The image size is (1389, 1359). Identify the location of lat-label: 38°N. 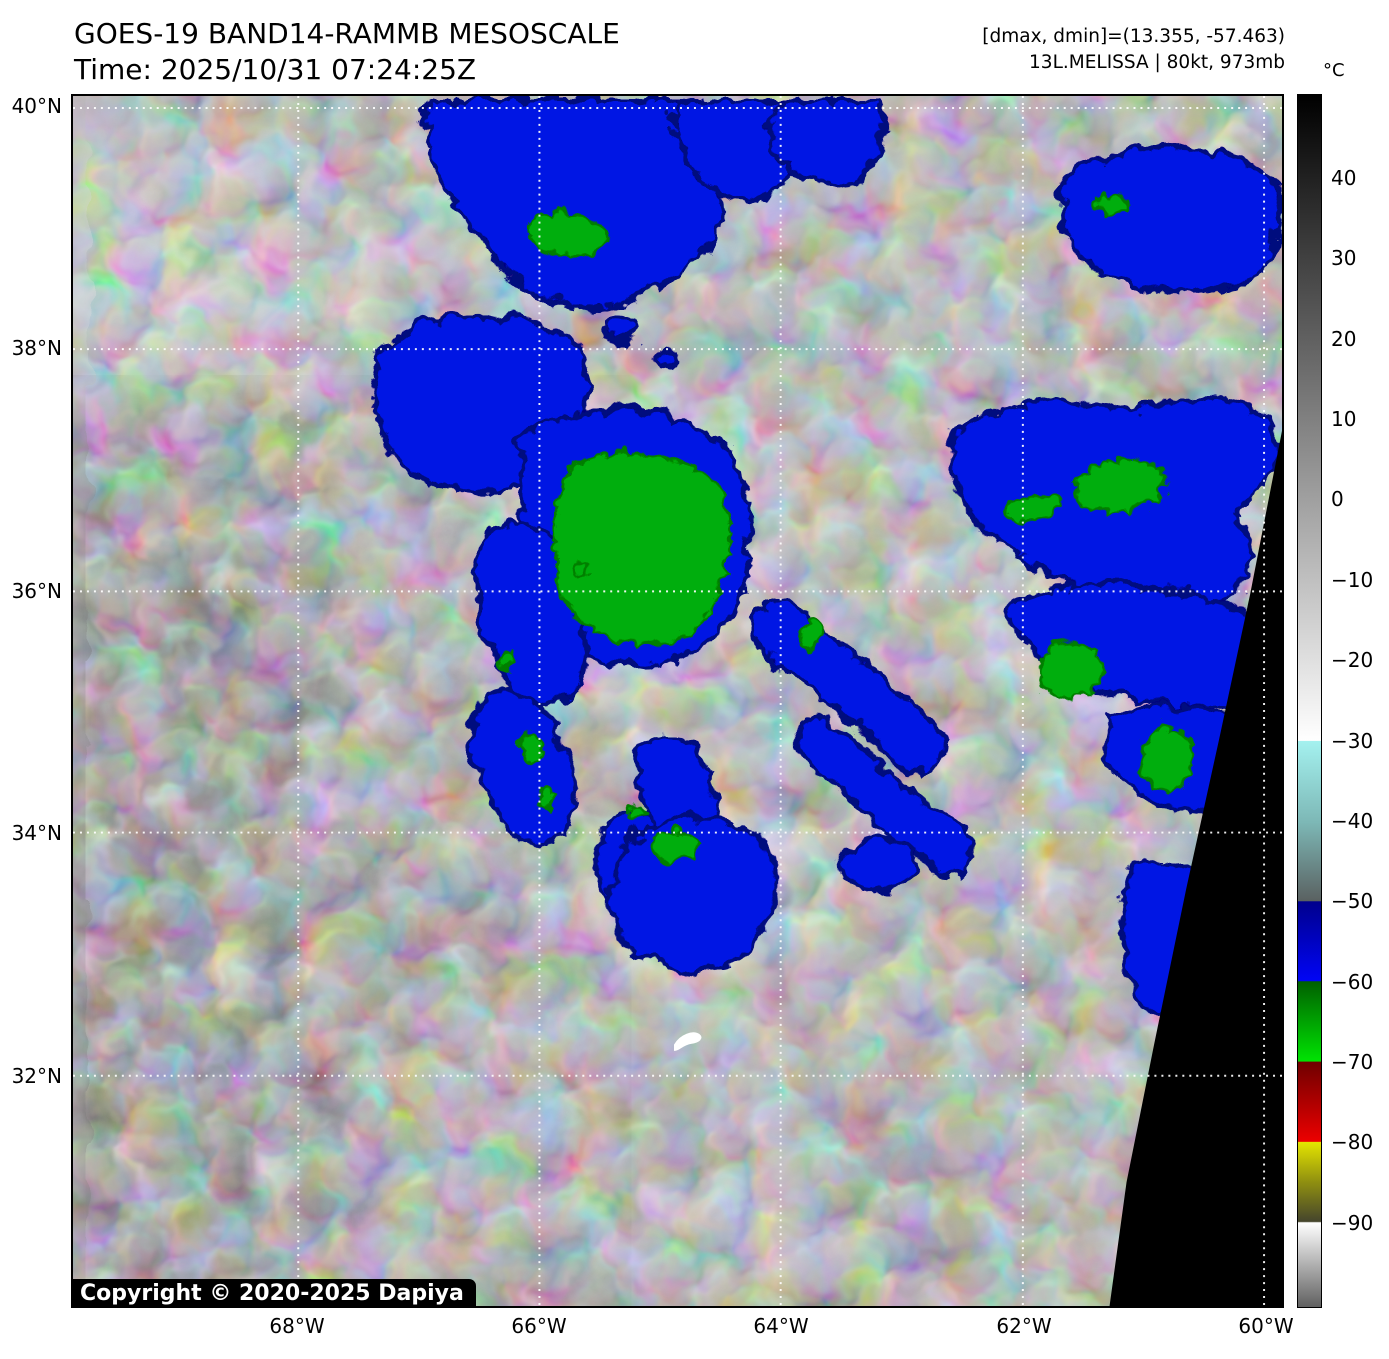
(36, 348).